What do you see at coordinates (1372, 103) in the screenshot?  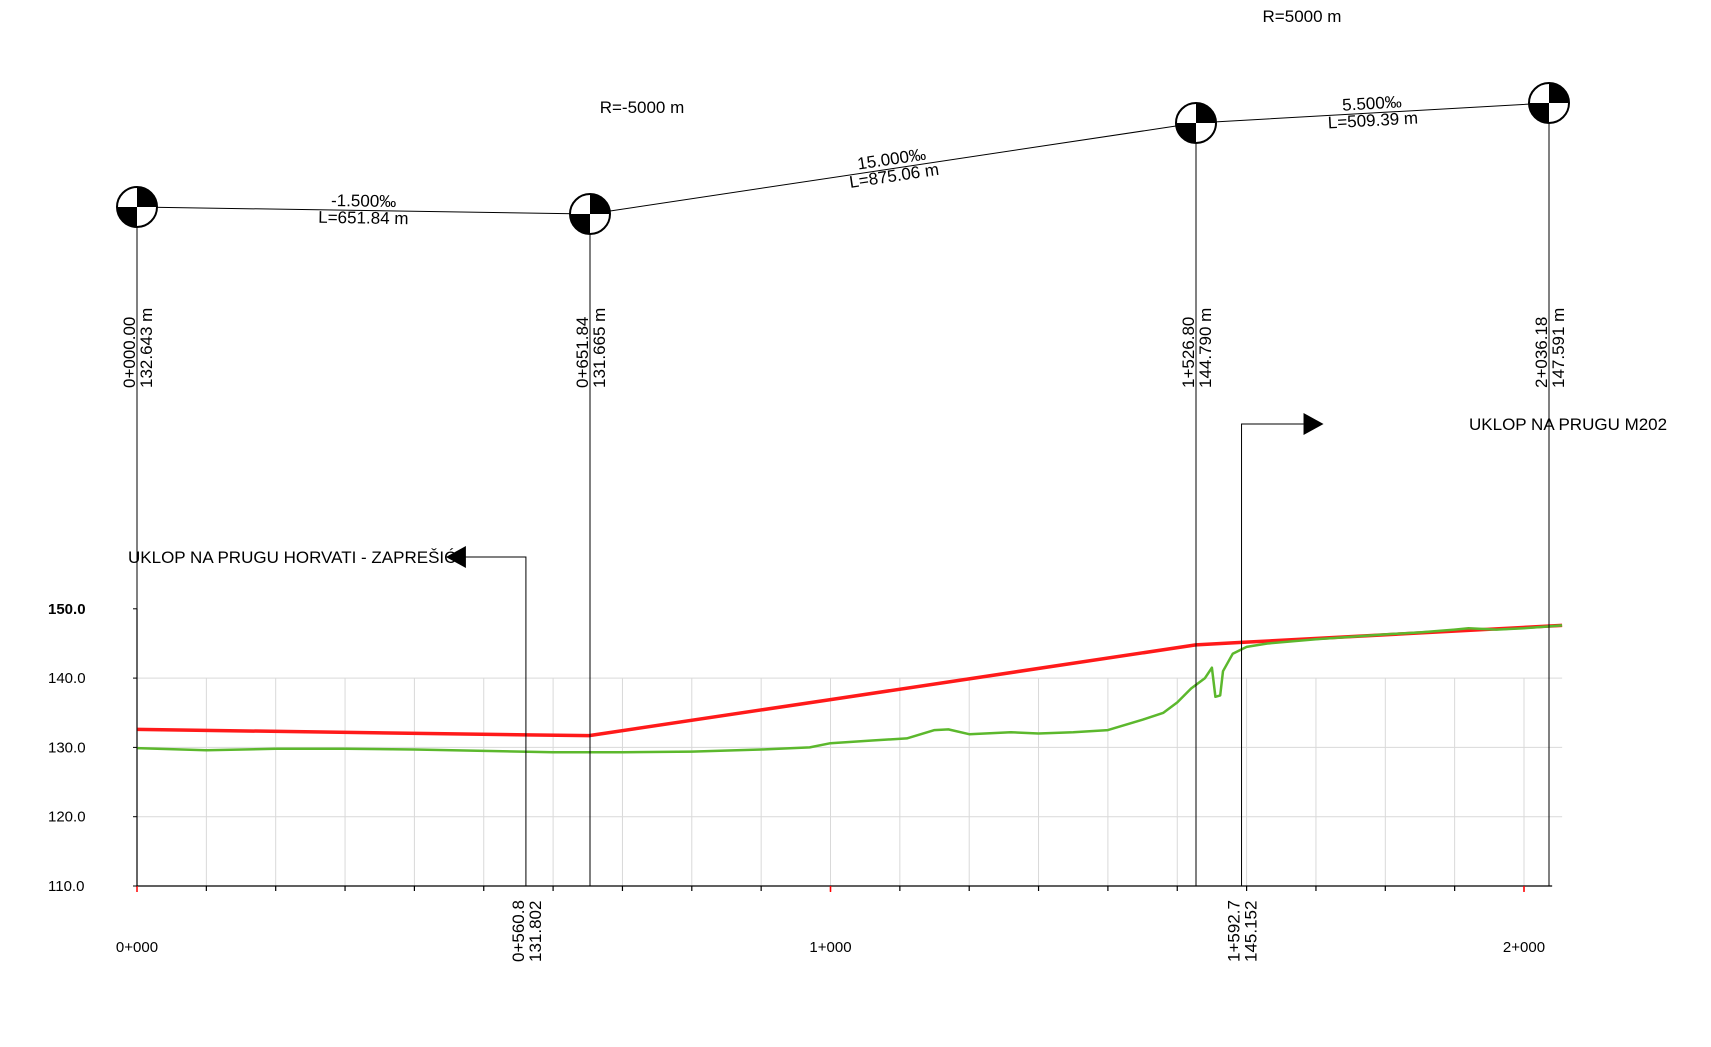 I see `grade-value: 5.500‰` at bounding box center [1372, 103].